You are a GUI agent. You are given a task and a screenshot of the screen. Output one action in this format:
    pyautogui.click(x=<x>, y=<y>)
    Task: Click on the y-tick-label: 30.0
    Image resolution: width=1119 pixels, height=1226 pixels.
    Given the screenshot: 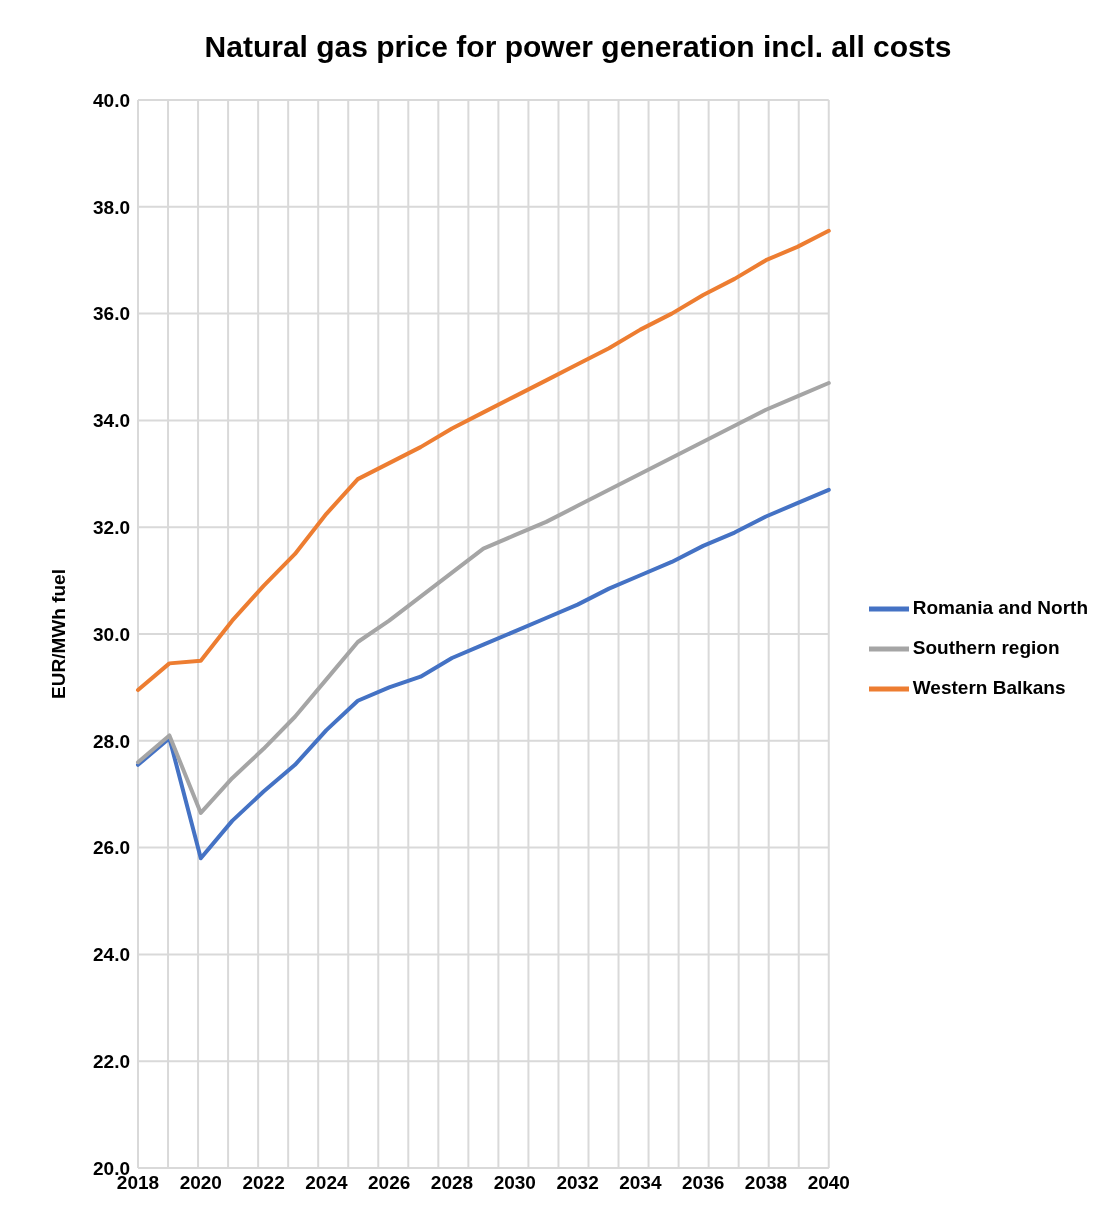 What is the action you would take?
    pyautogui.click(x=111, y=634)
    